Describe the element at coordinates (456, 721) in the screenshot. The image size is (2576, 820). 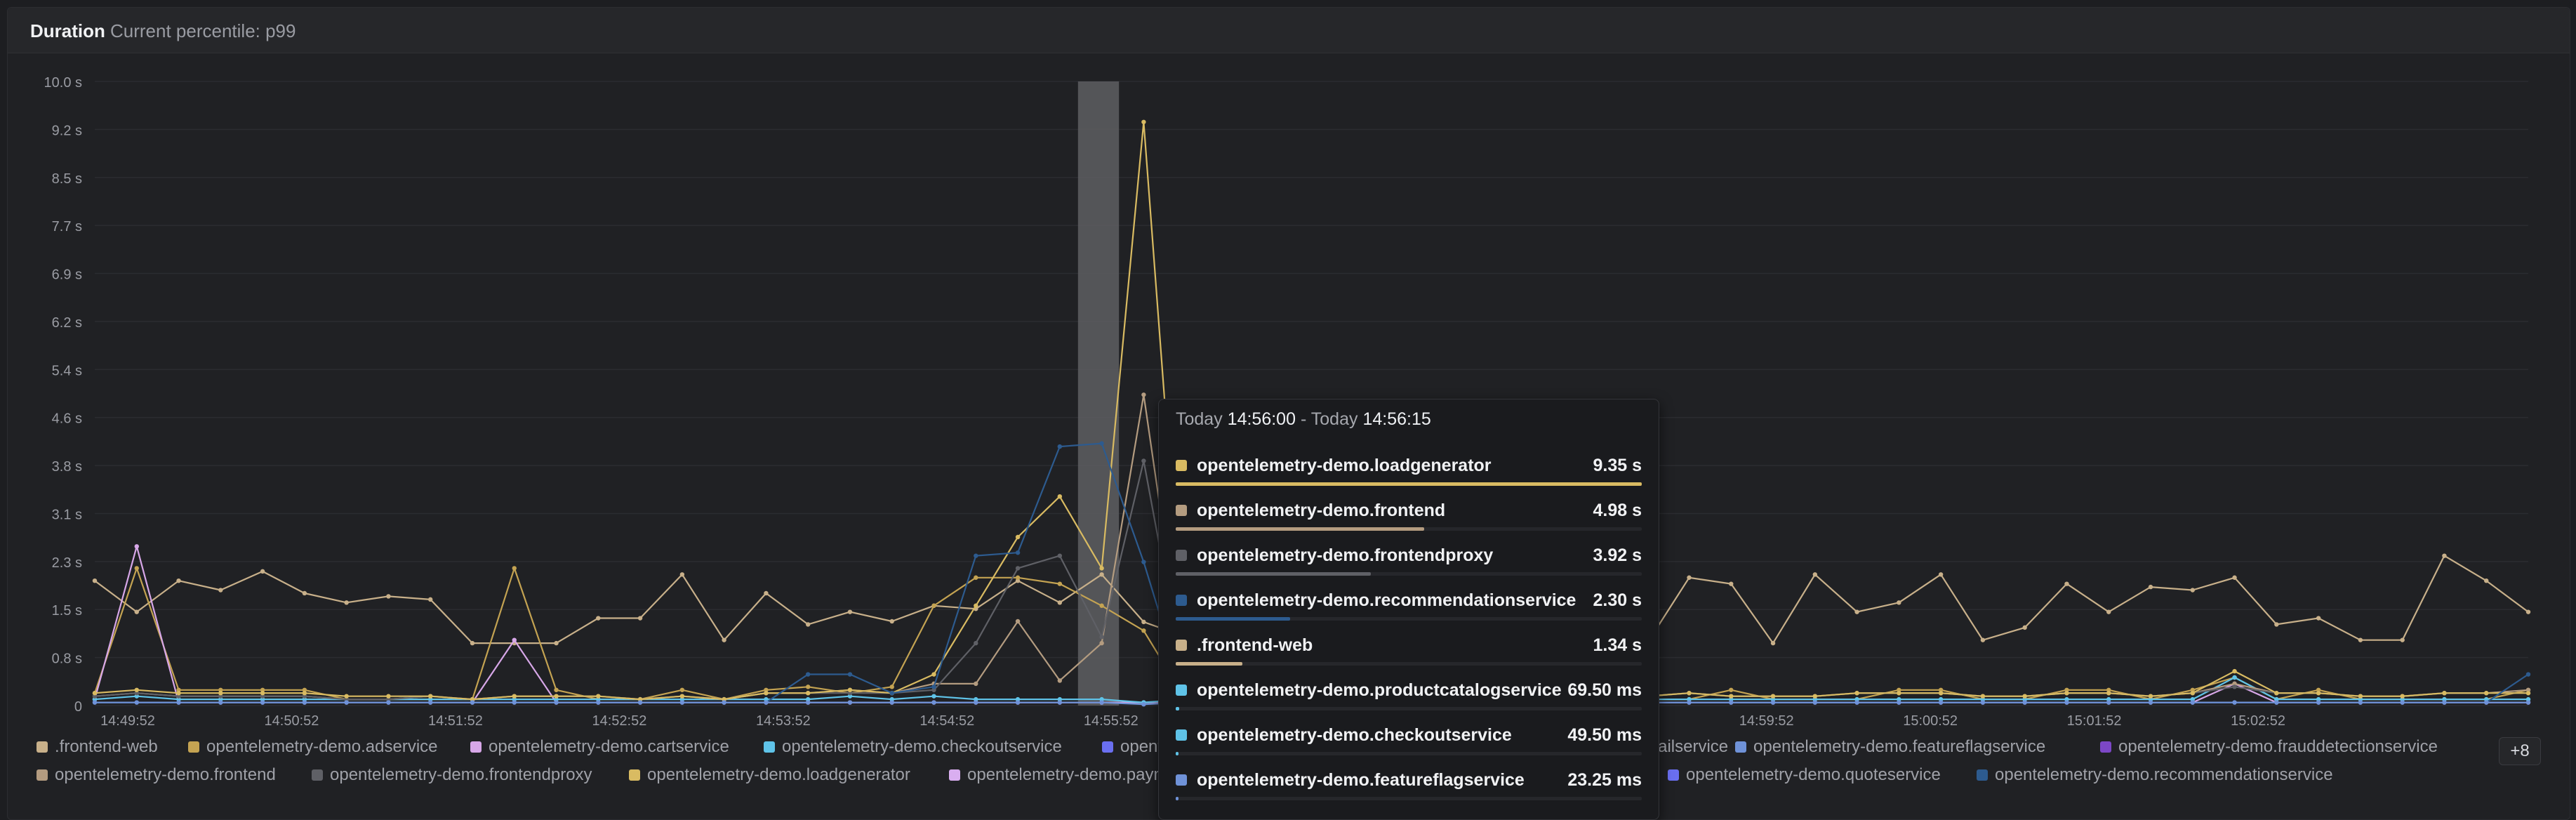
I see `x-tick-label: 14:51:52` at that location.